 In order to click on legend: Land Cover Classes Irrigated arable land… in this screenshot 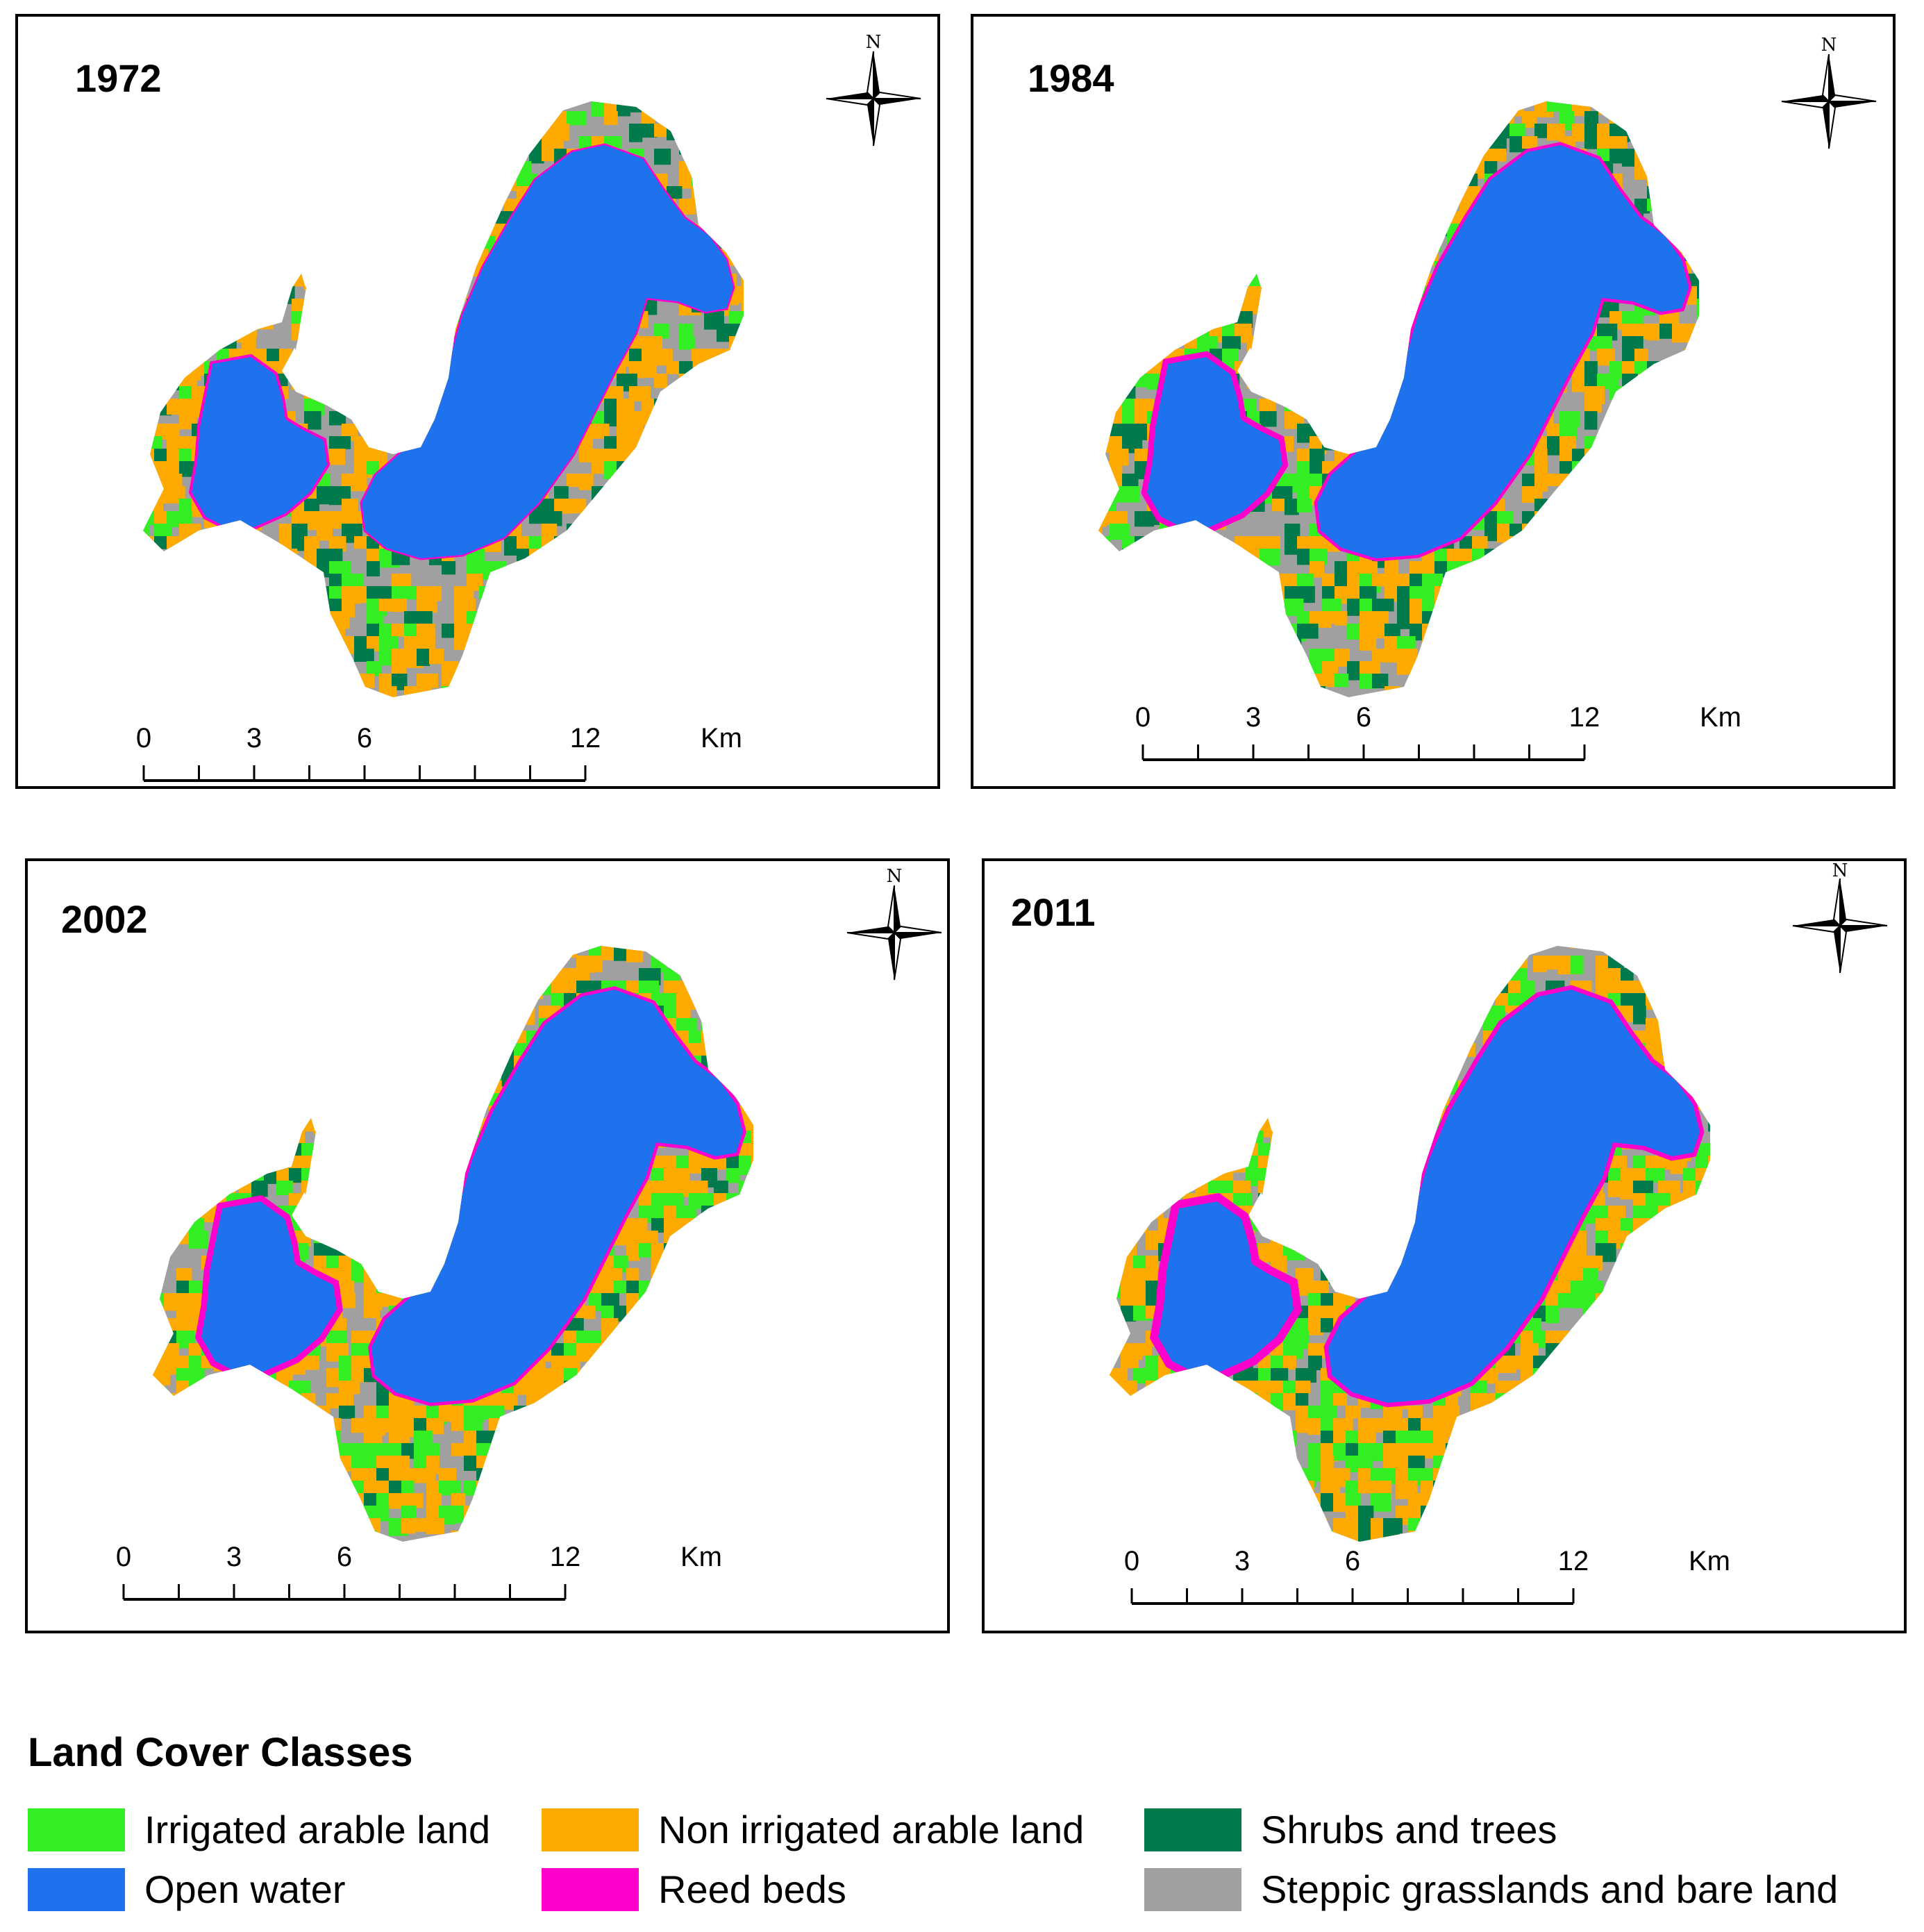, I will do `click(972, 1830)`.